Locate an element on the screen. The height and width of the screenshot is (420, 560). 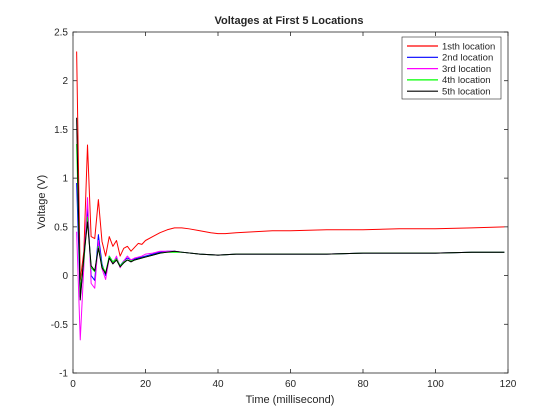
x-axis-label: Time (millisecond) is located at coordinates (290, 400).